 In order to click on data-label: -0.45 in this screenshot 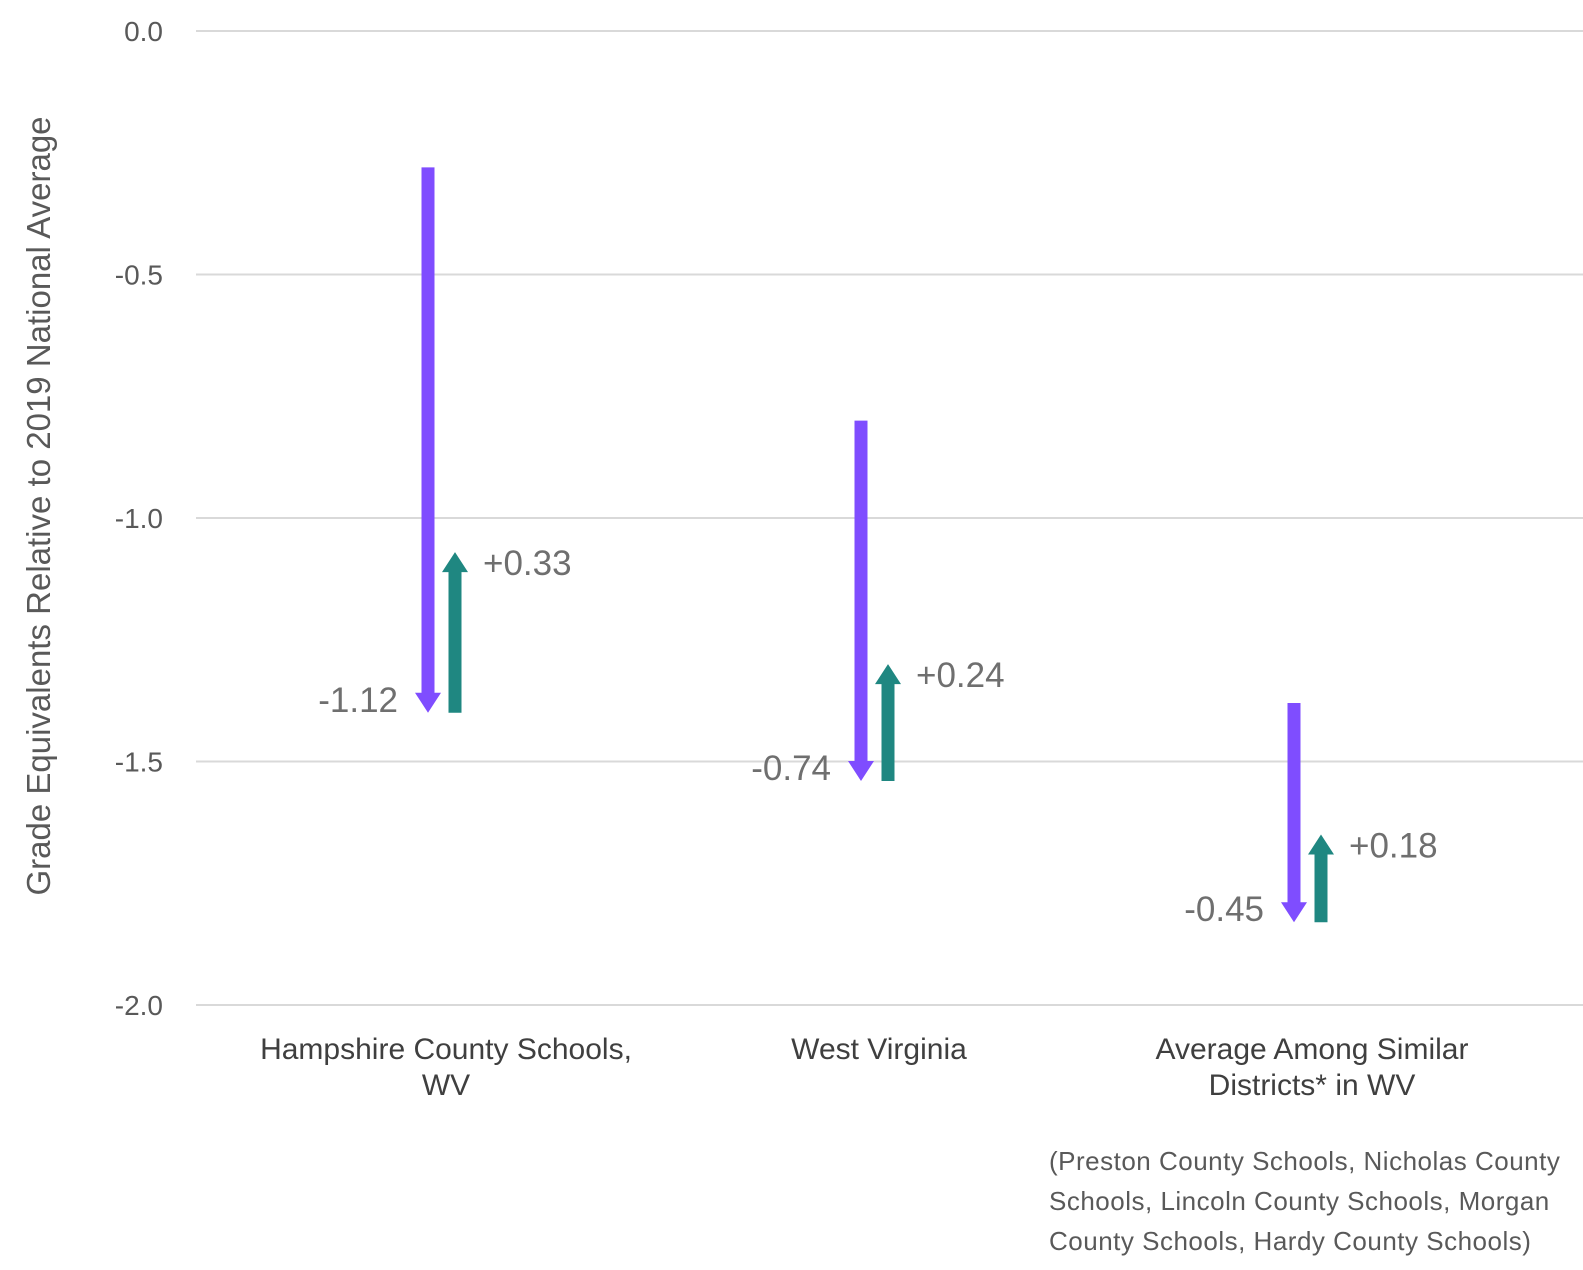, I will do `click(1224, 909)`.